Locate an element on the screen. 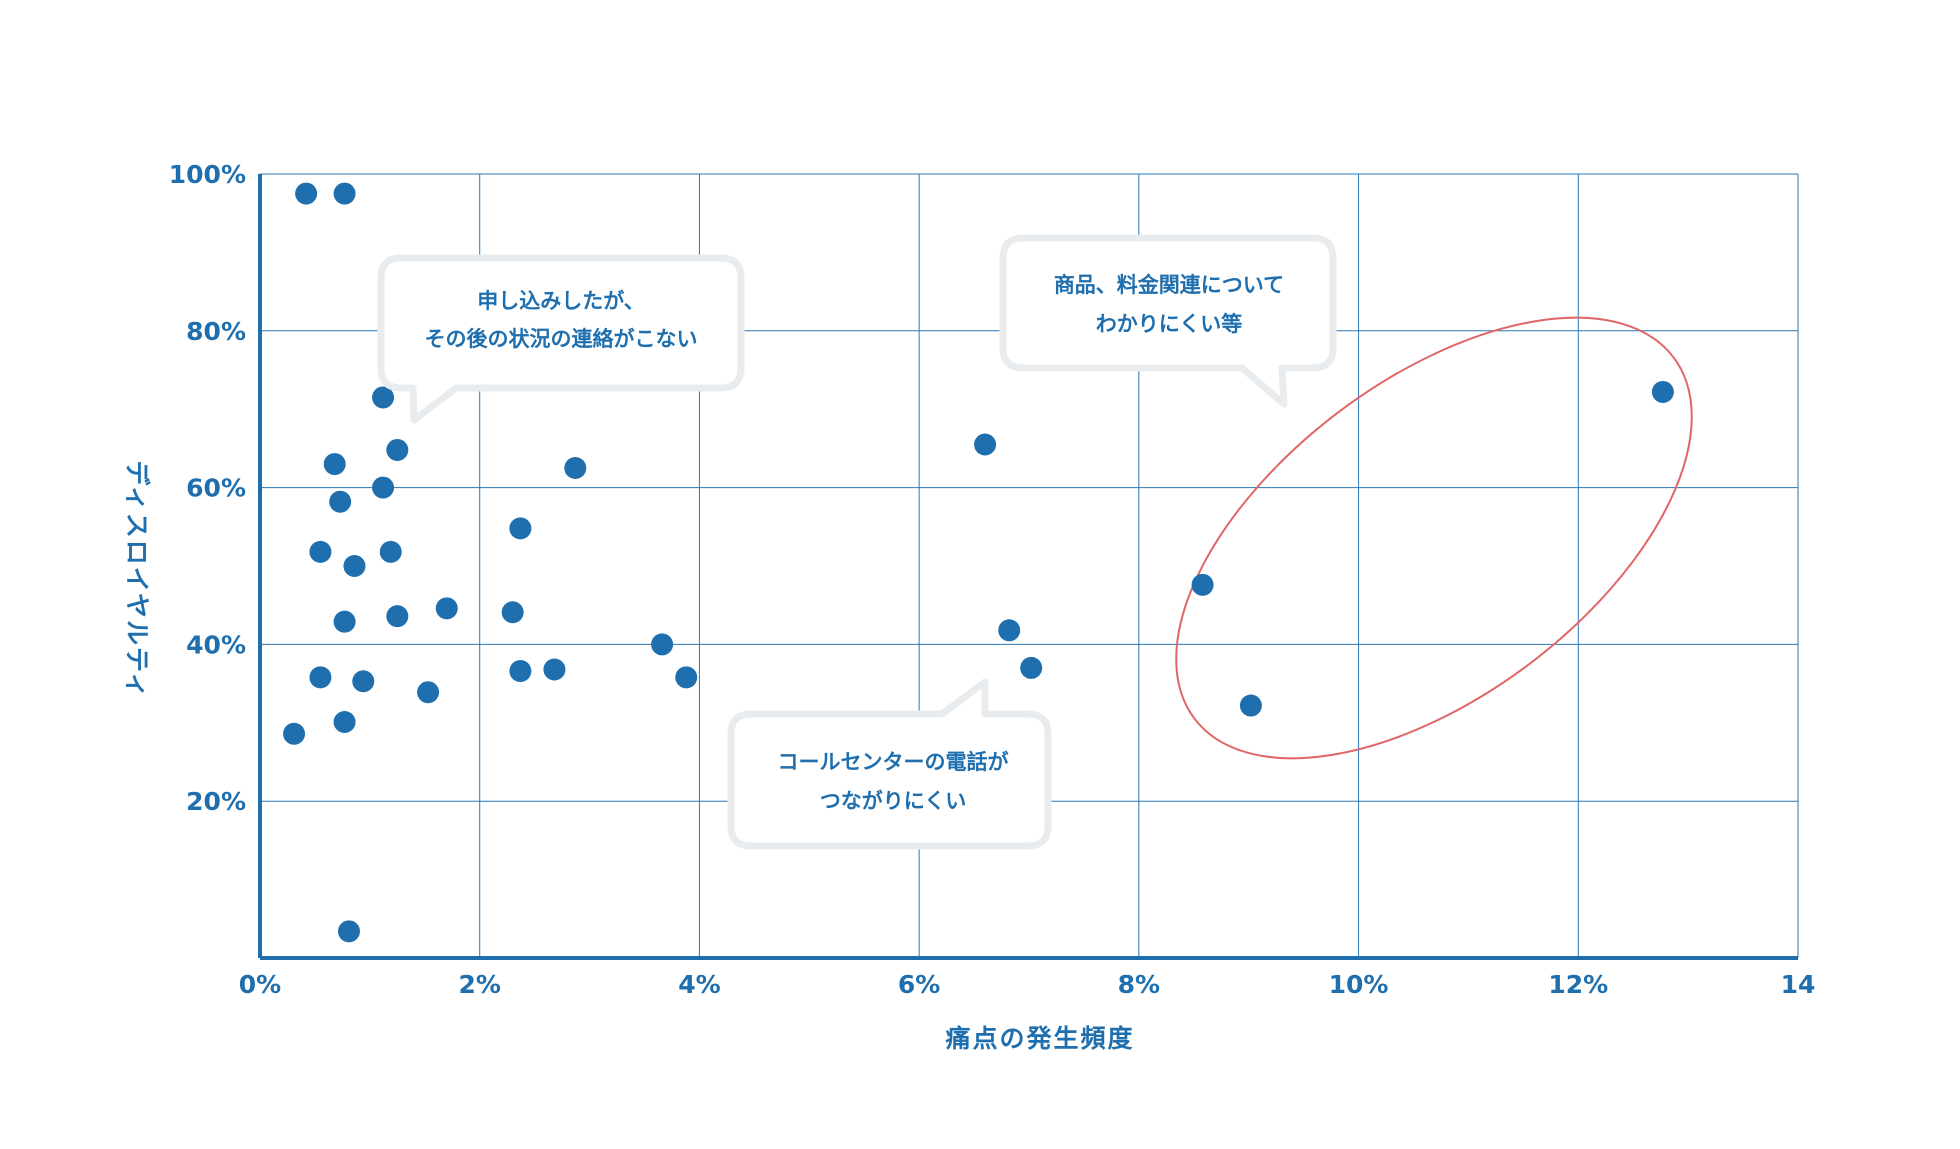  x-tick-label: 2% is located at coordinates (479, 984).